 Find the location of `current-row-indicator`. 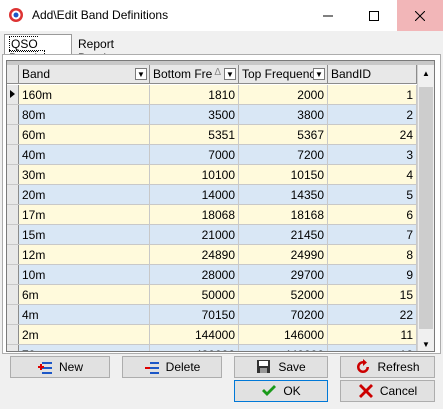

current-row-indicator is located at coordinates (13, 94).